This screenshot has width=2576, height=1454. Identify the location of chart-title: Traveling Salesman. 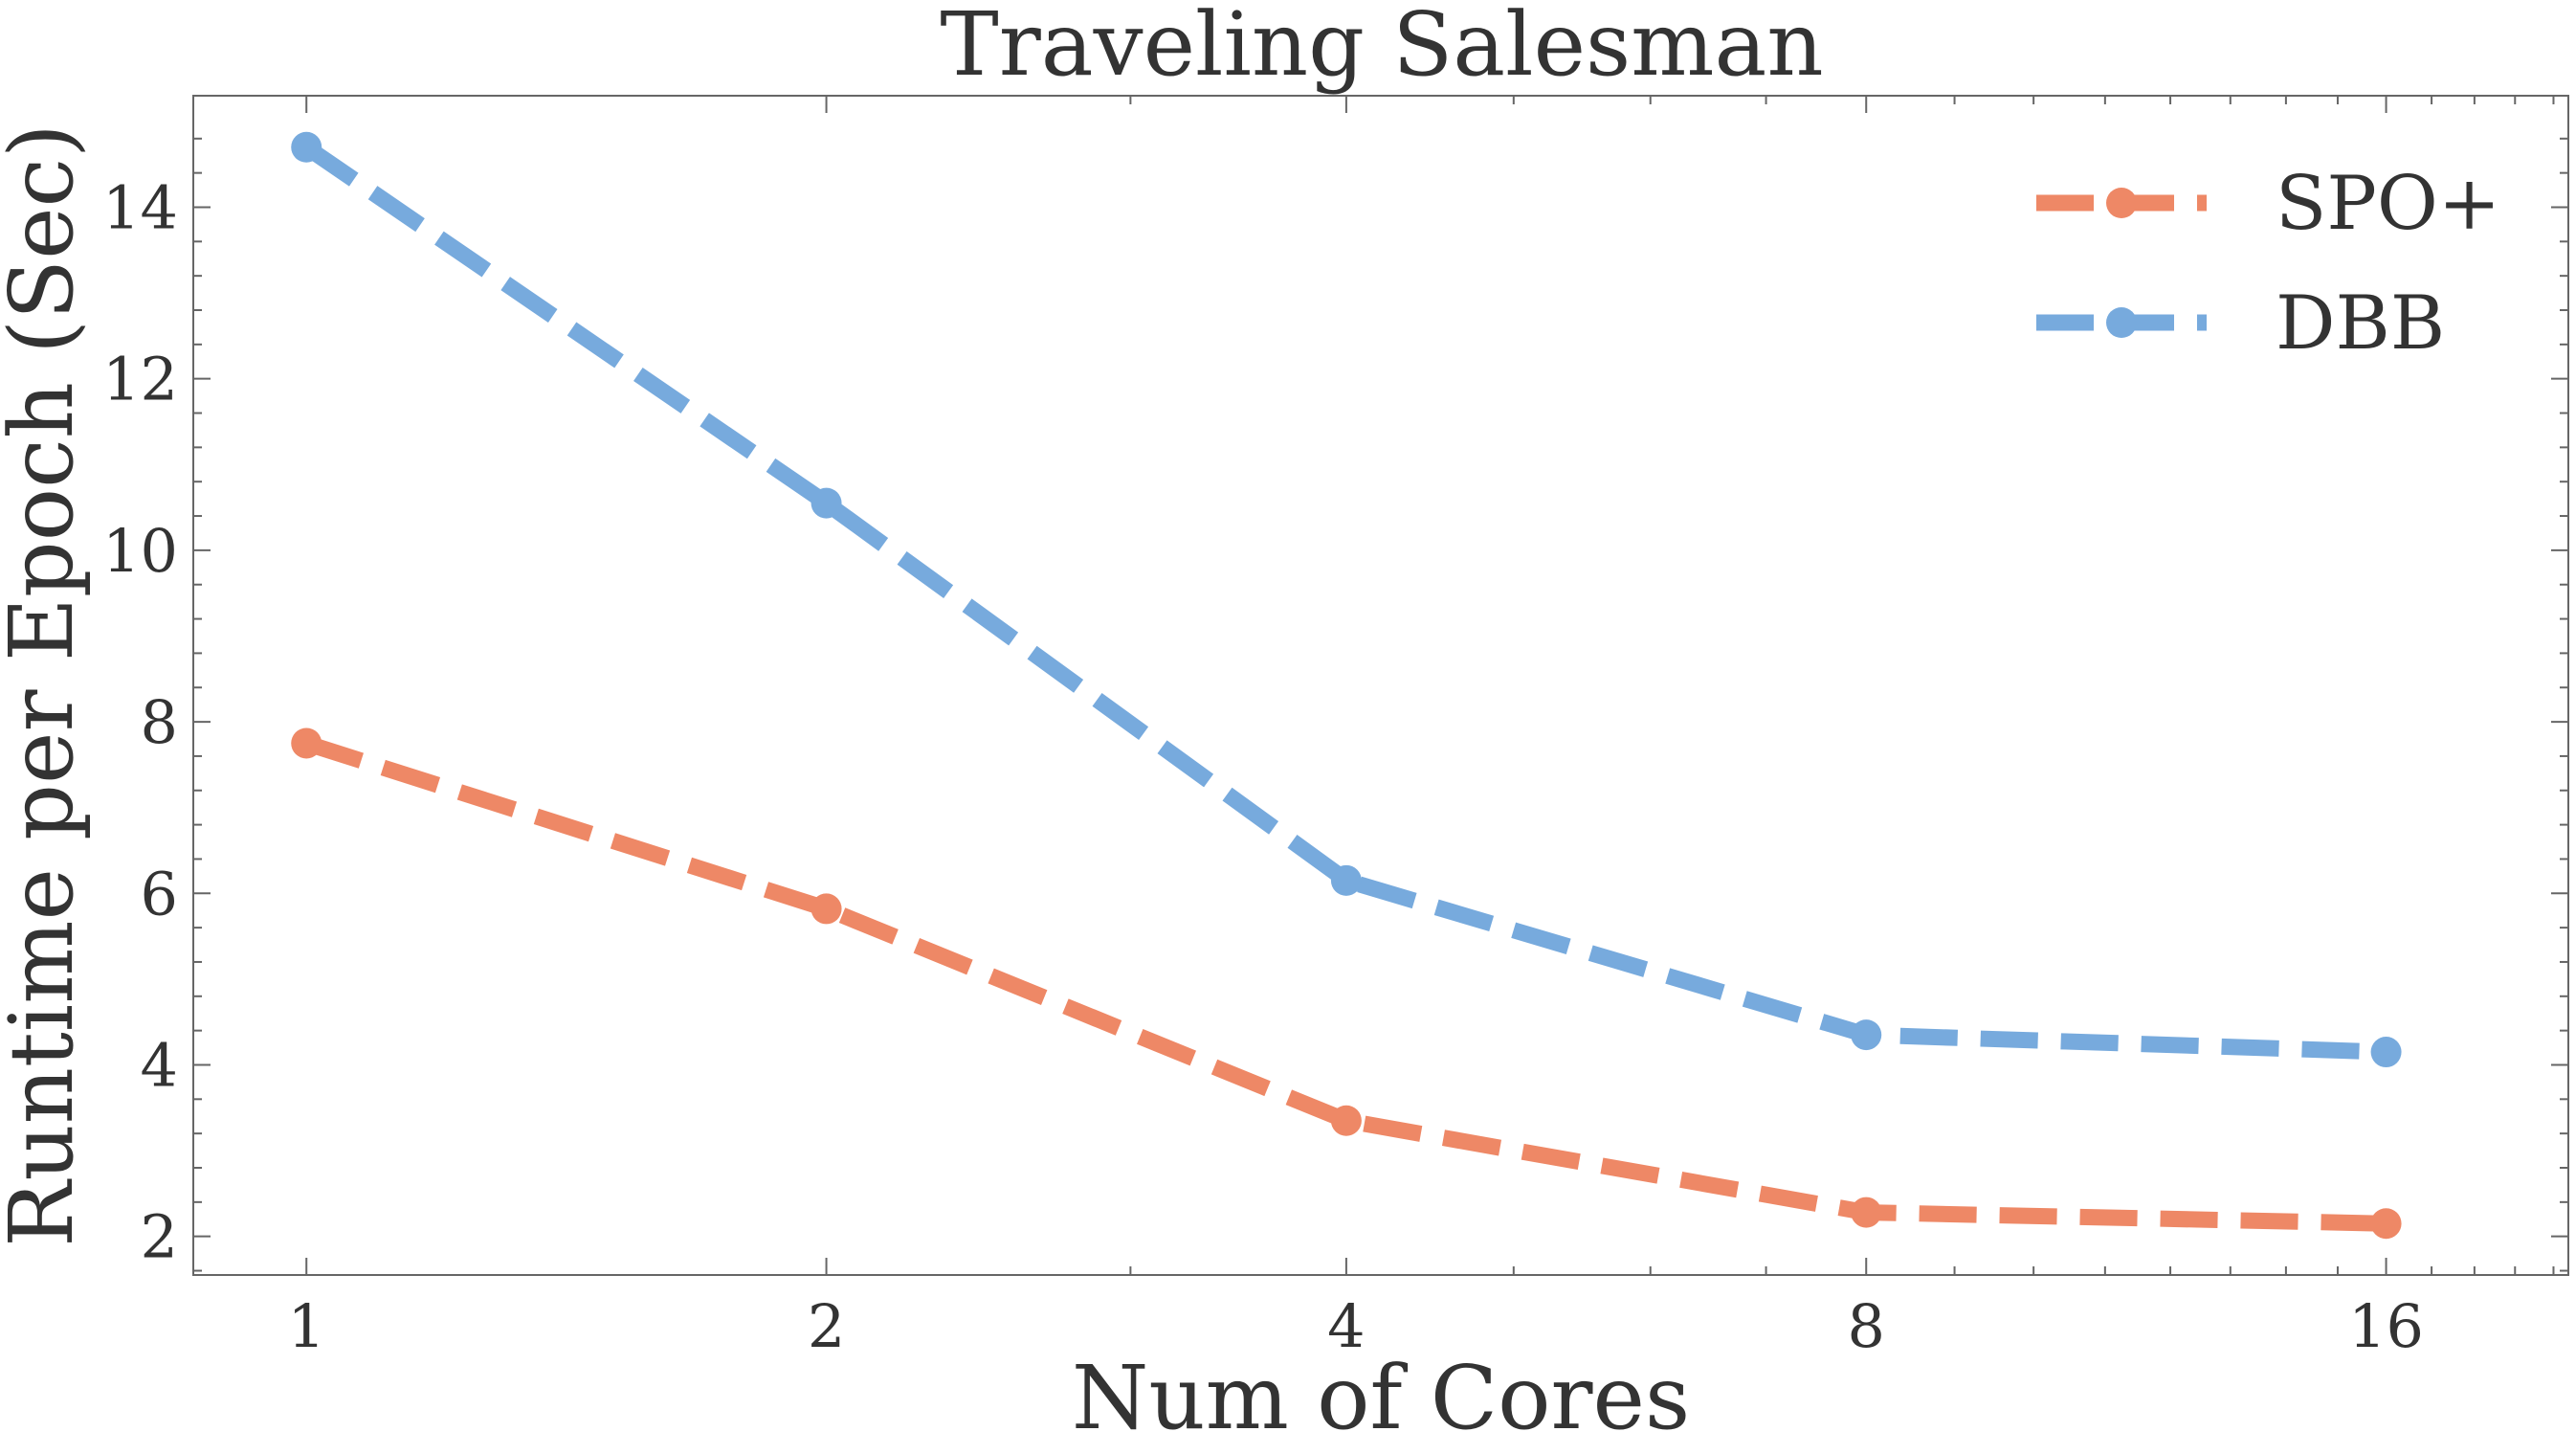
(1381, 48).